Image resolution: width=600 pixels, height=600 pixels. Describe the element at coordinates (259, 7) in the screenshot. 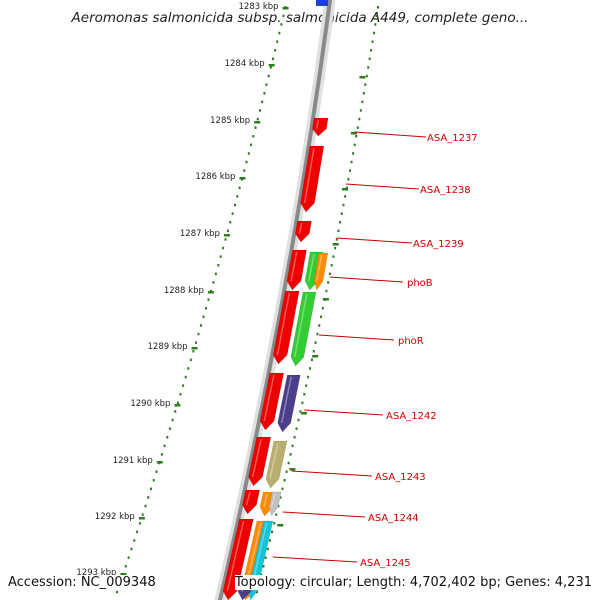

I see `kbp-label: 1283 kbp` at that location.